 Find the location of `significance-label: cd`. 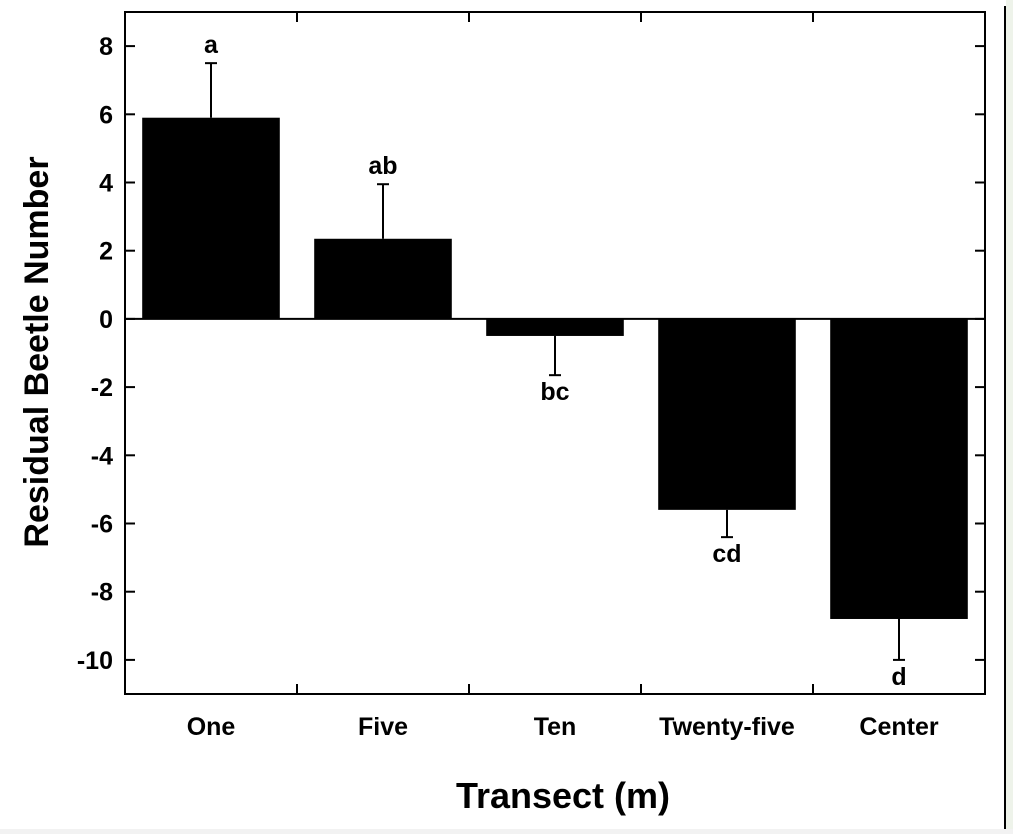

significance-label: cd is located at coordinates (726, 554).